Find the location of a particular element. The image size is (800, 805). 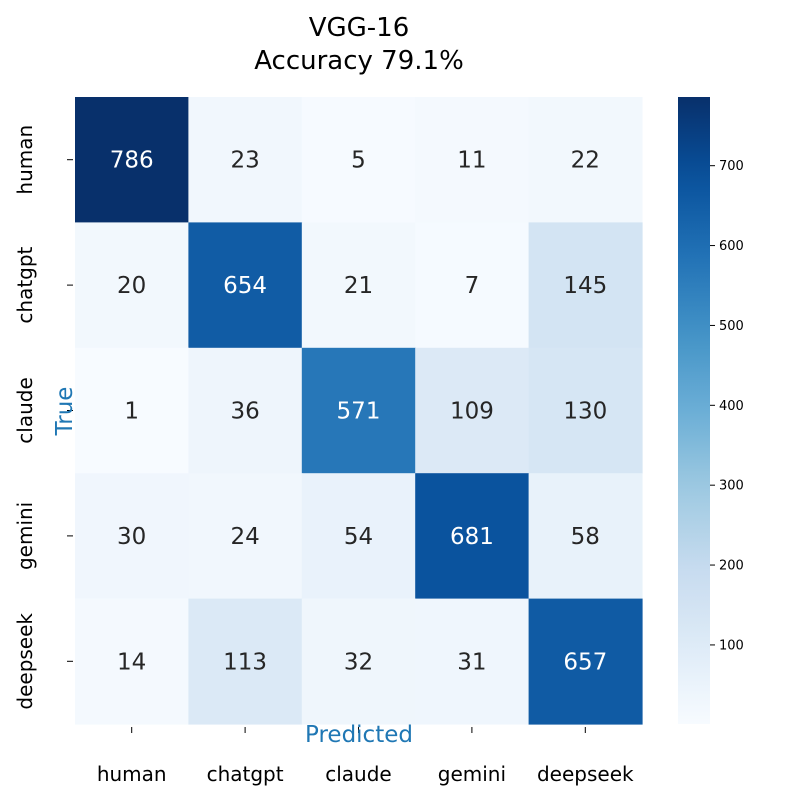

cell-value-label: 786 is located at coordinates (132, 161).